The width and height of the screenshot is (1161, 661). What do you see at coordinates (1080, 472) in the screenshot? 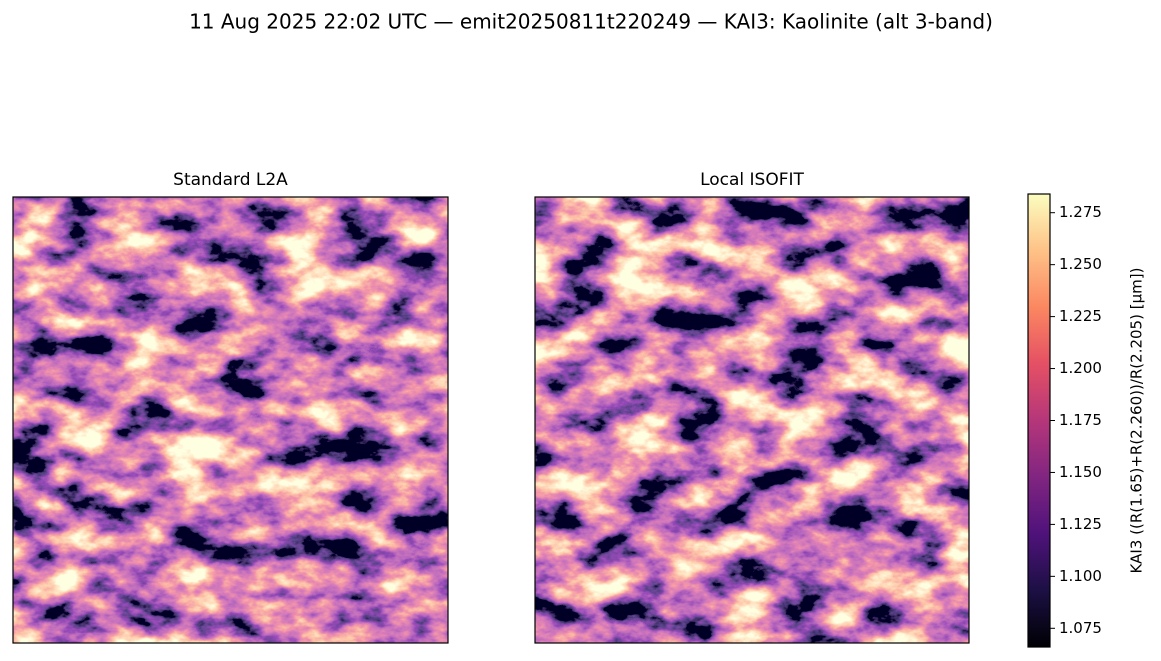
I see `colorbar-tick-label: 1.150` at bounding box center [1080, 472].